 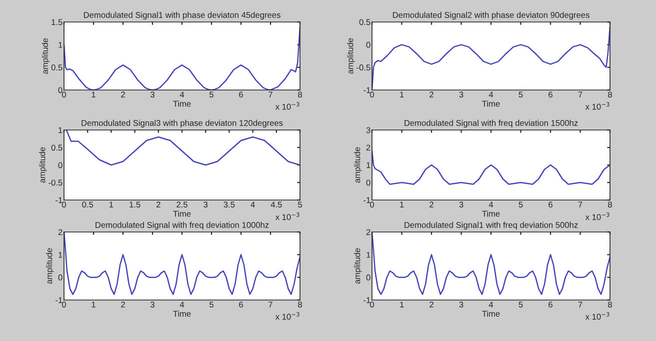 I want to click on chart-title: Demodulated Signal1 with phase deviaton 45degrees, so click(x=182, y=16).